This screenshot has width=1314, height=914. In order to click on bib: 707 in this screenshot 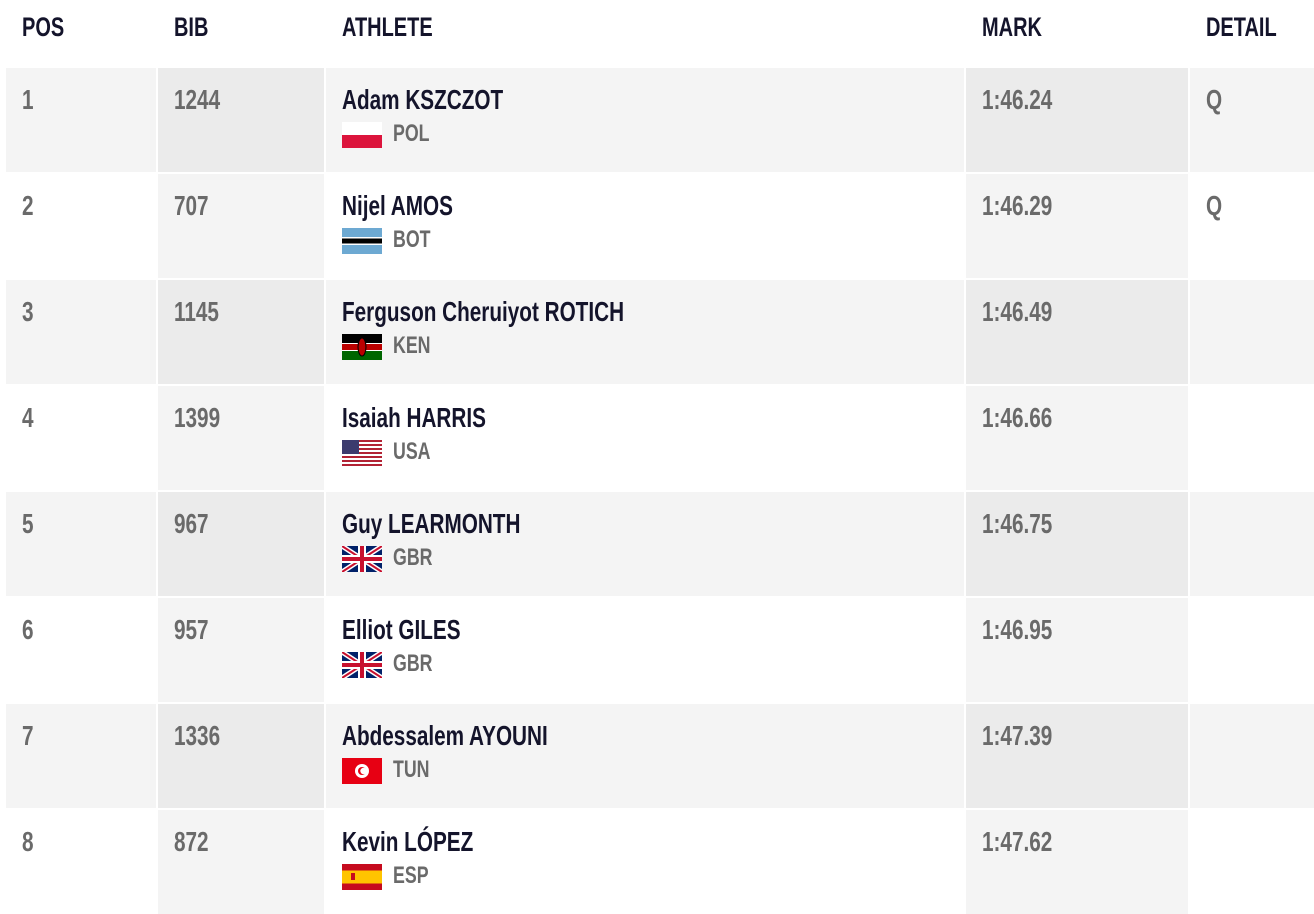, I will do `click(197, 206)`.